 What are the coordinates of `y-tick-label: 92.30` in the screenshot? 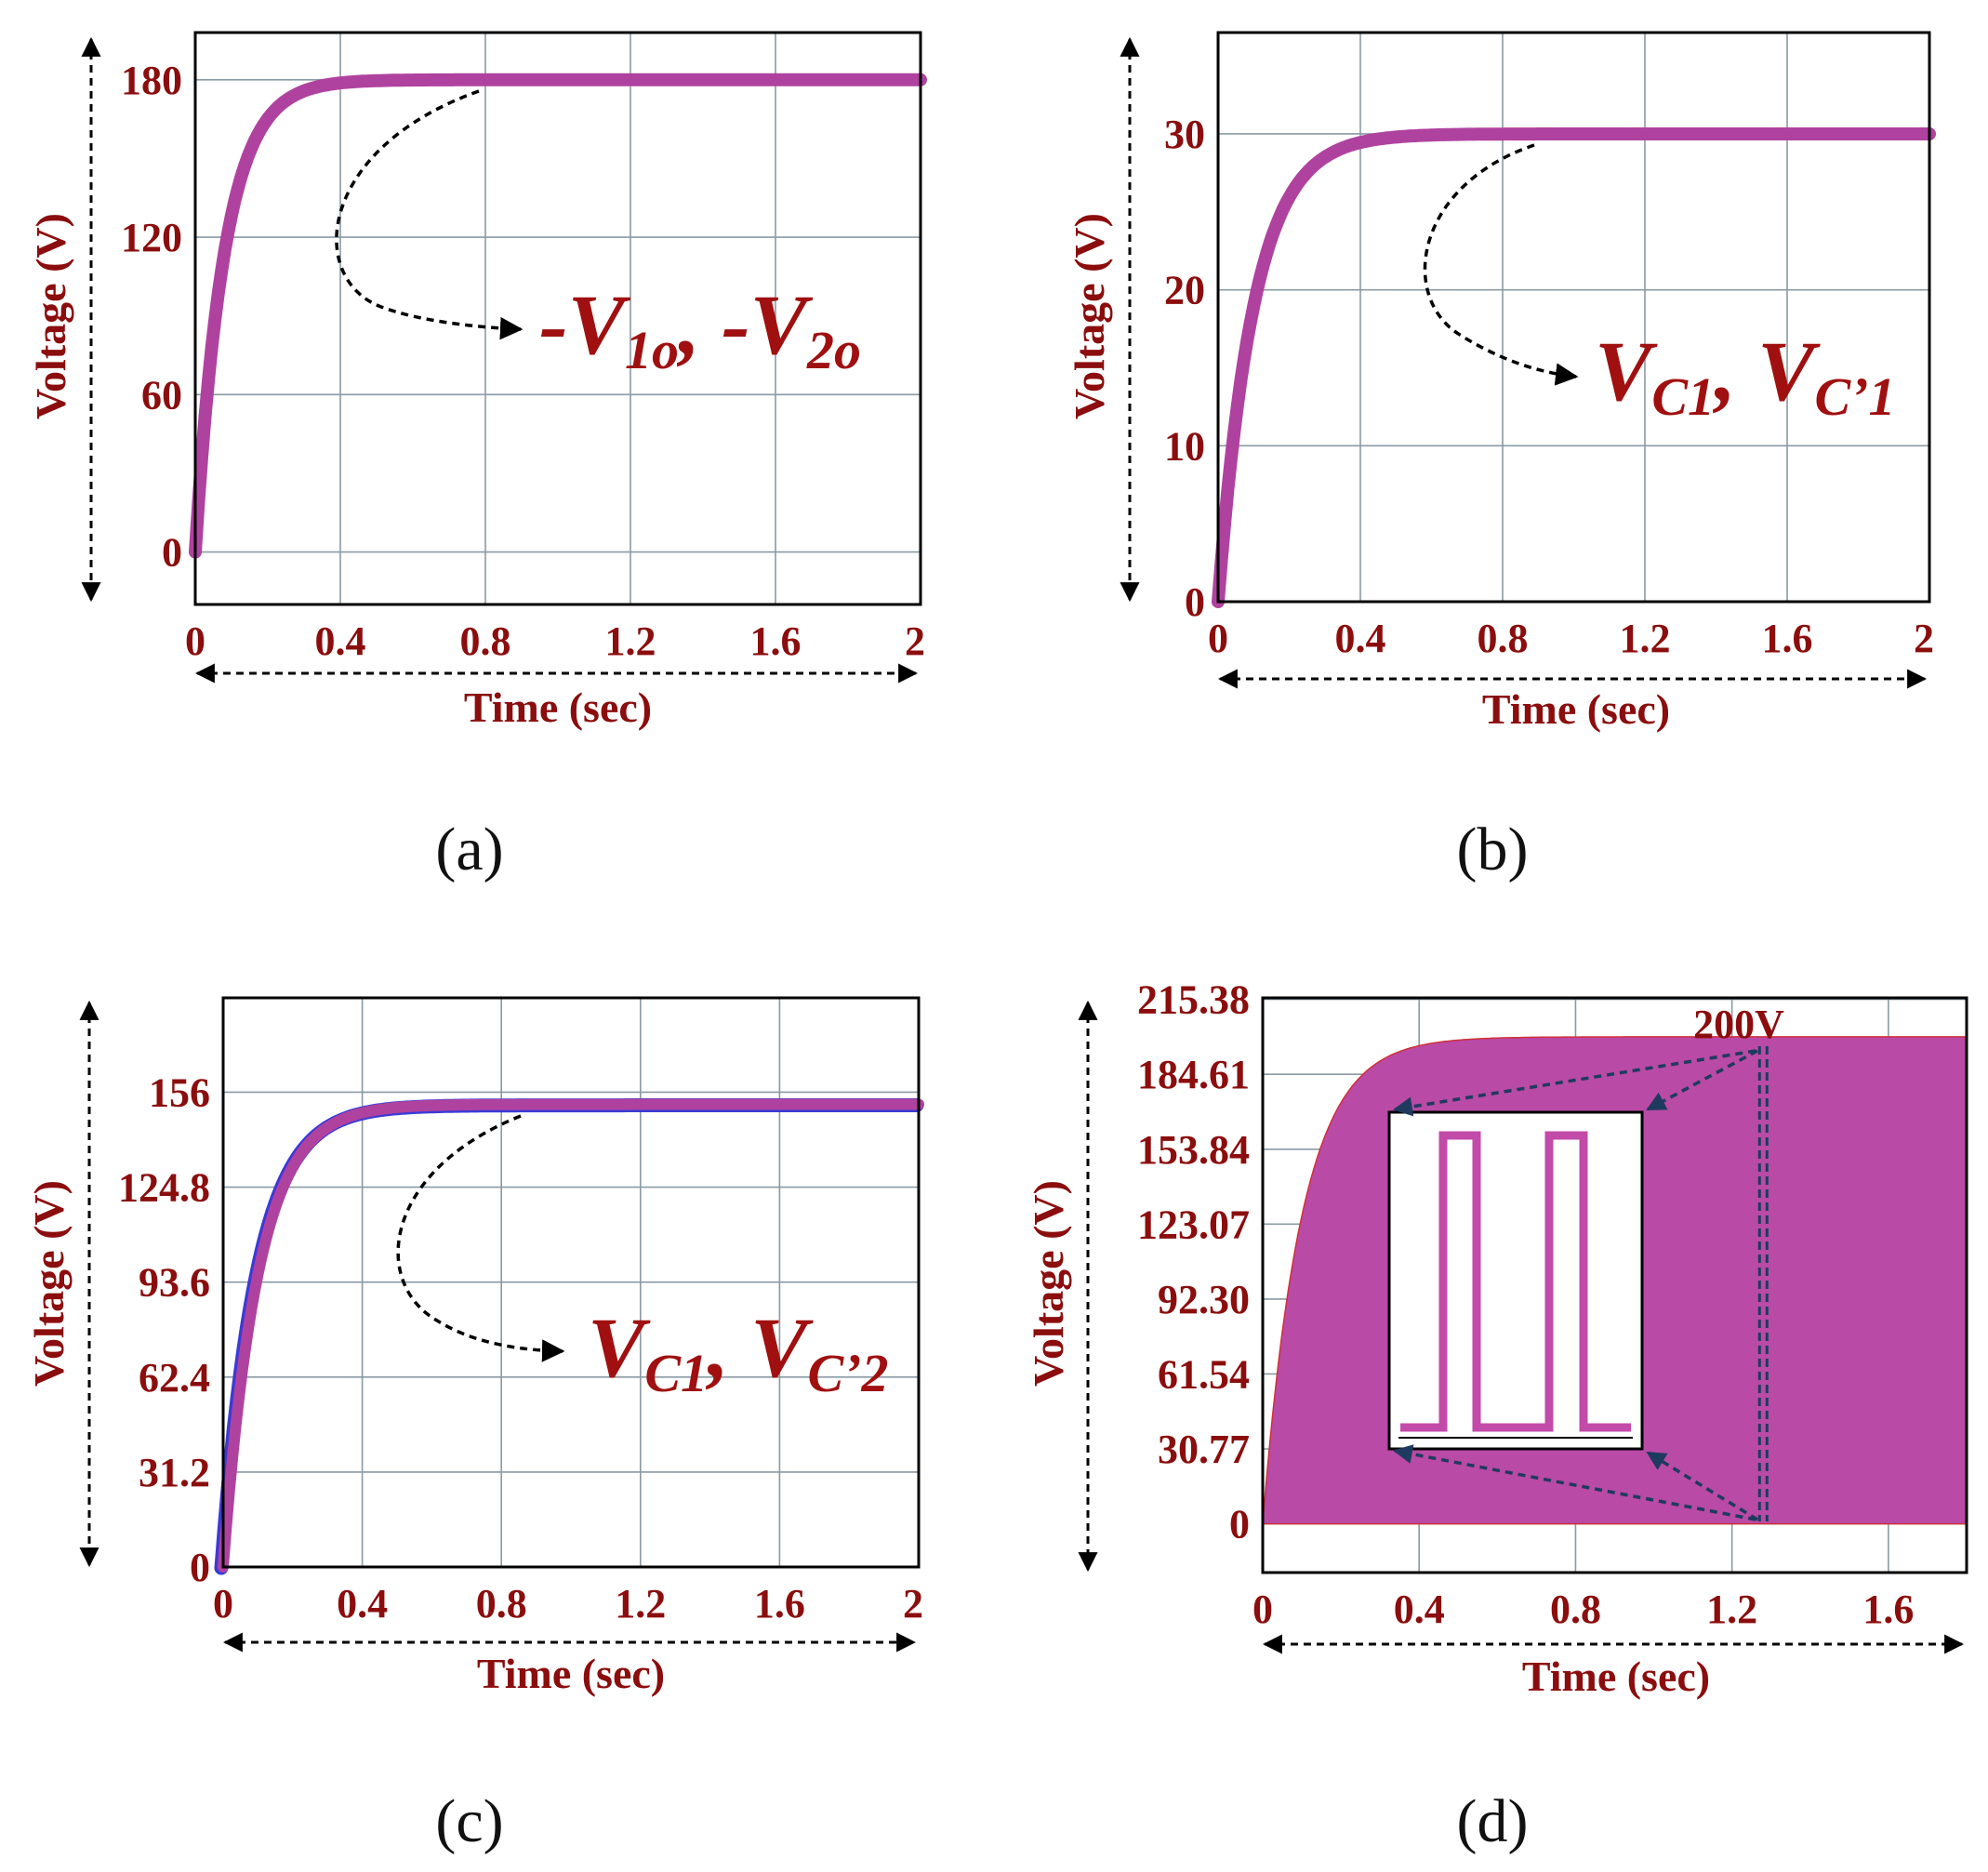 It's located at (1204, 1299).